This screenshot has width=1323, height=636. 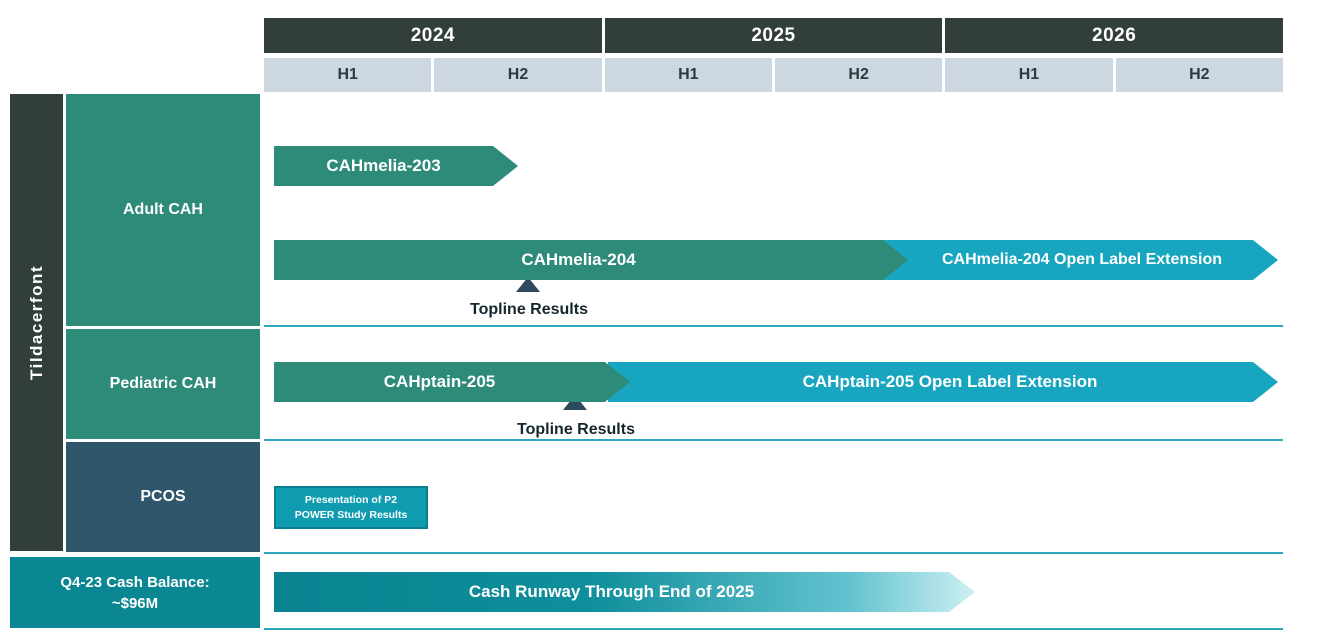 What do you see at coordinates (135, 592) in the screenshot?
I see `cash-balance-box: Q4-23 Cash Balance: ~$96M` at bounding box center [135, 592].